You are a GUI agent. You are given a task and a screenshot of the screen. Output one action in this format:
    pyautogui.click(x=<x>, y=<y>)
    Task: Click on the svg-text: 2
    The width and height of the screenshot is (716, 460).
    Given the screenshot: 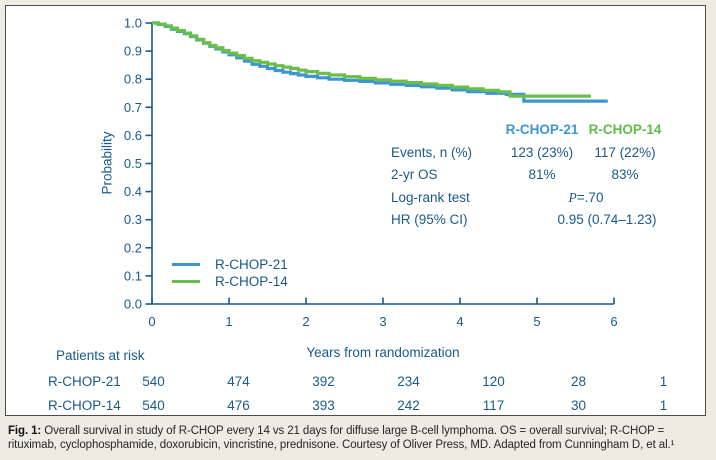 What is the action you would take?
    pyautogui.click(x=305, y=321)
    